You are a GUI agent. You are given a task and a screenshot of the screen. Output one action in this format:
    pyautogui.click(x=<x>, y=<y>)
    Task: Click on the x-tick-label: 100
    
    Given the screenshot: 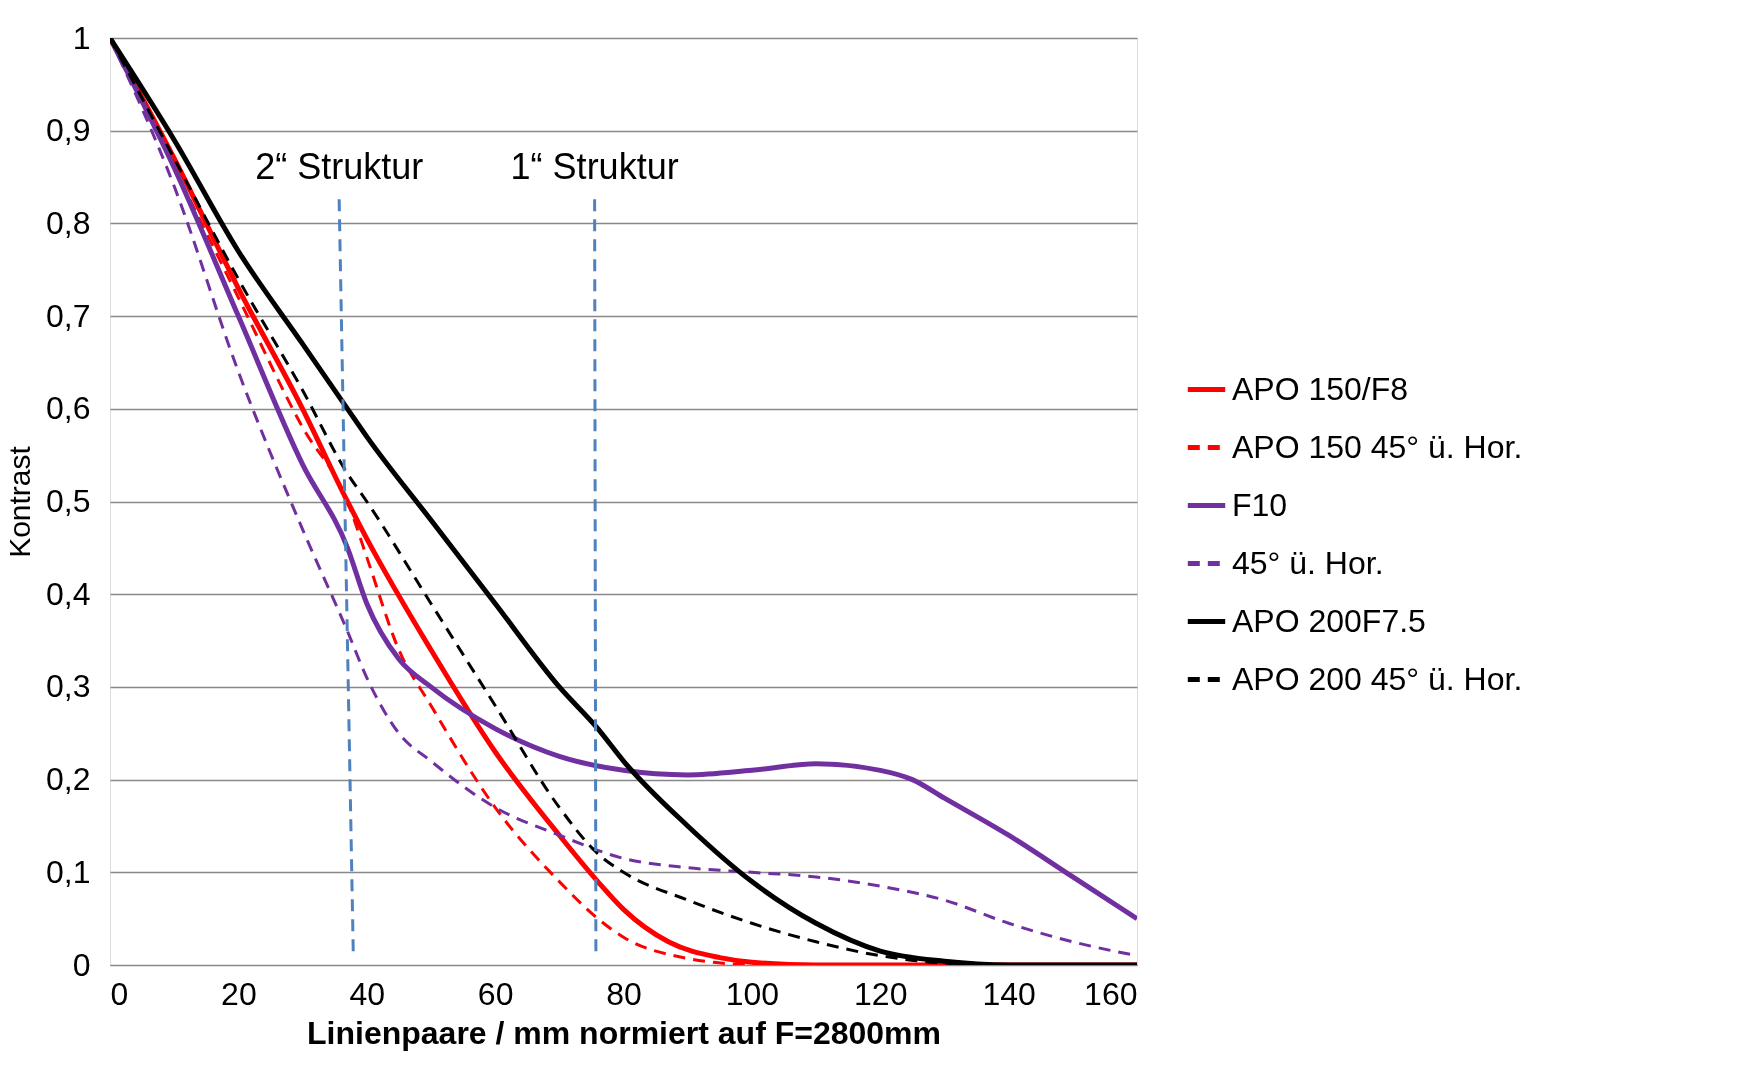 What is the action you would take?
    pyautogui.click(x=752, y=993)
    